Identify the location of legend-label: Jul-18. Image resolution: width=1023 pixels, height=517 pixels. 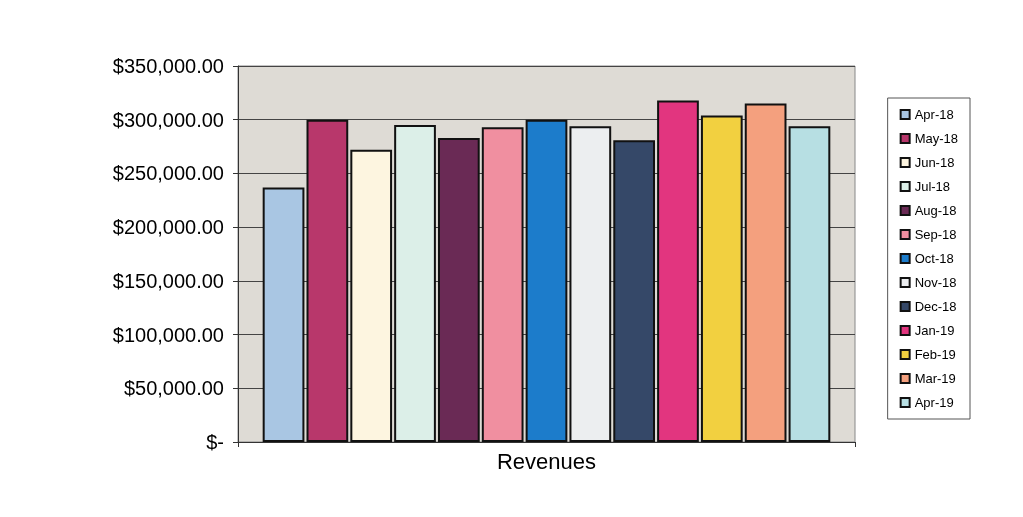
(932, 186).